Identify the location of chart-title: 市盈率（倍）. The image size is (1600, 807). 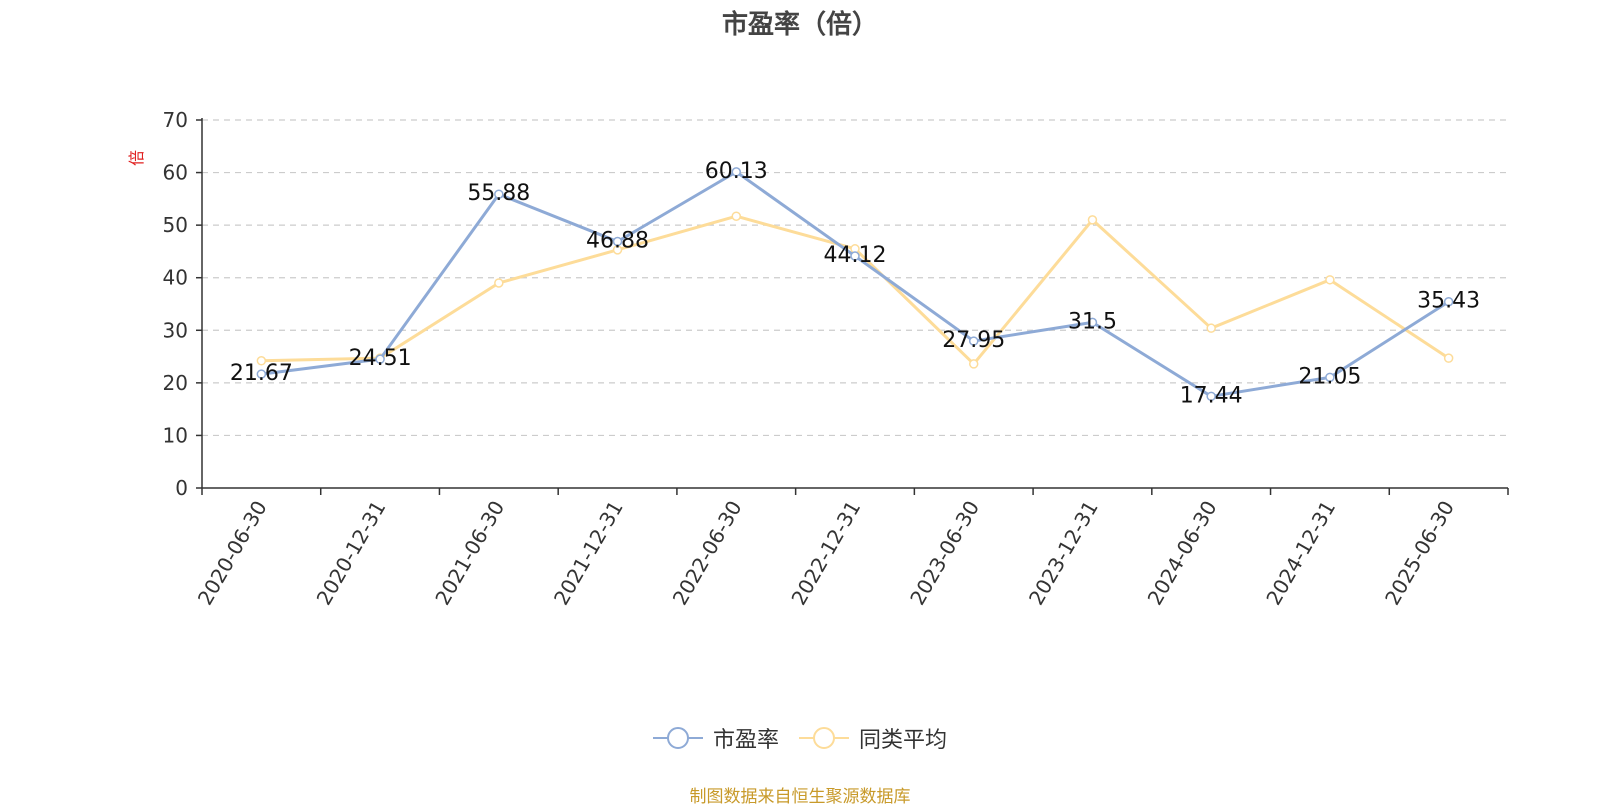
(799, 25).